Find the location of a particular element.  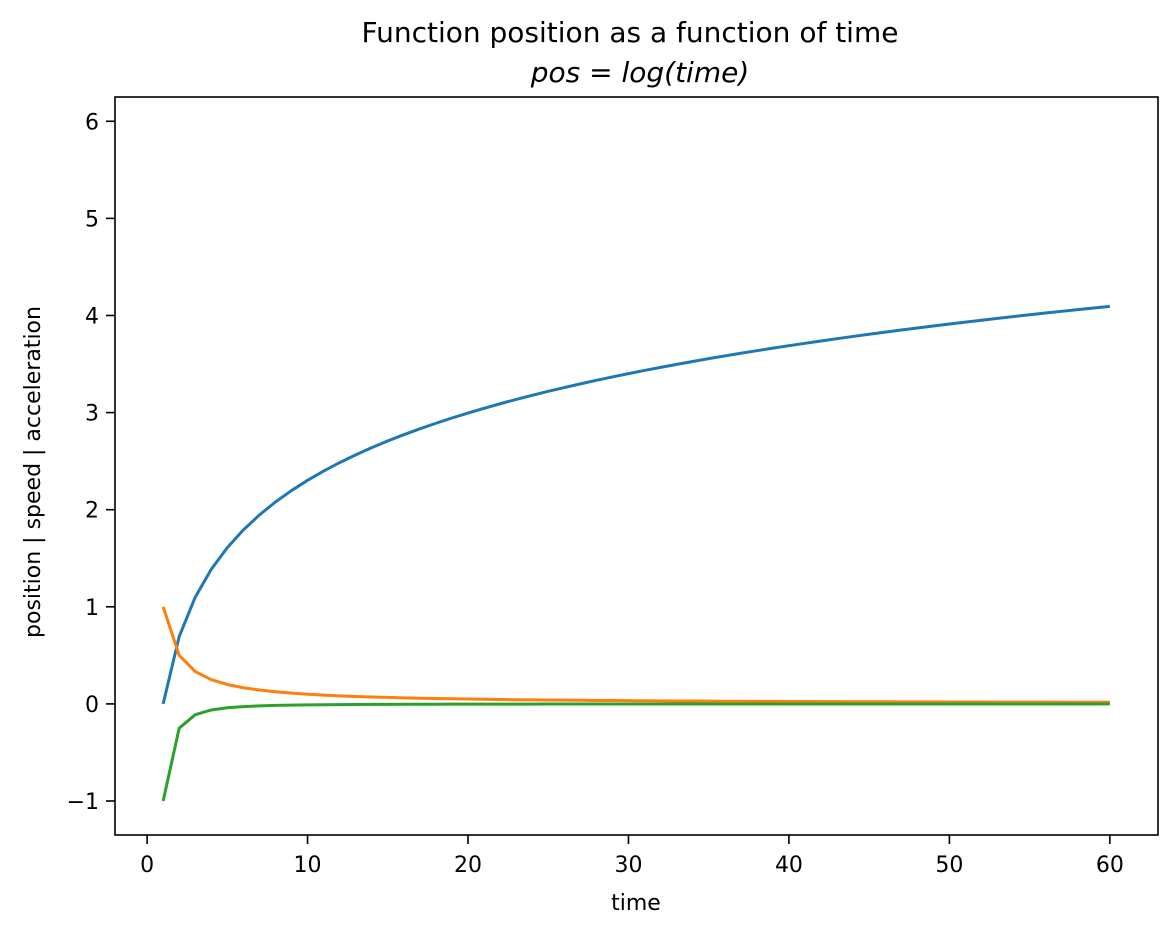

x-tick-label: 20 is located at coordinates (468, 865).